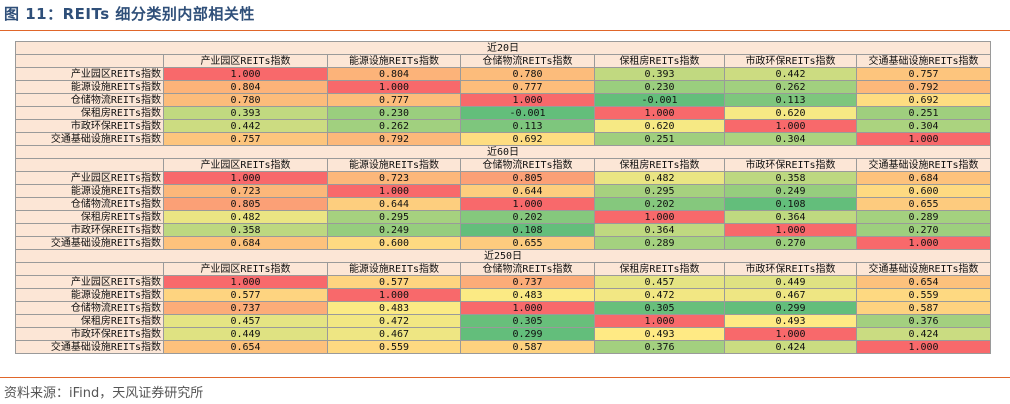 The image size is (1010, 404). Describe the element at coordinates (527, 113) in the screenshot. I see `value-cell: -0.001` at that location.